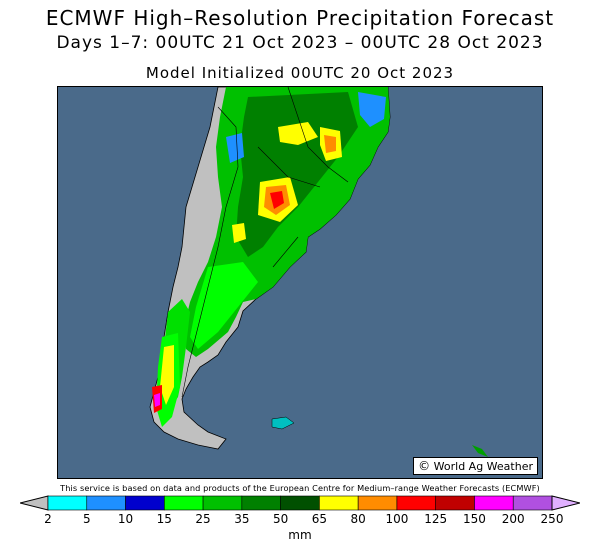 This screenshot has width=600, height=548. What do you see at coordinates (34, 503) in the screenshot?
I see `legend-arrow-low` at bounding box center [34, 503].